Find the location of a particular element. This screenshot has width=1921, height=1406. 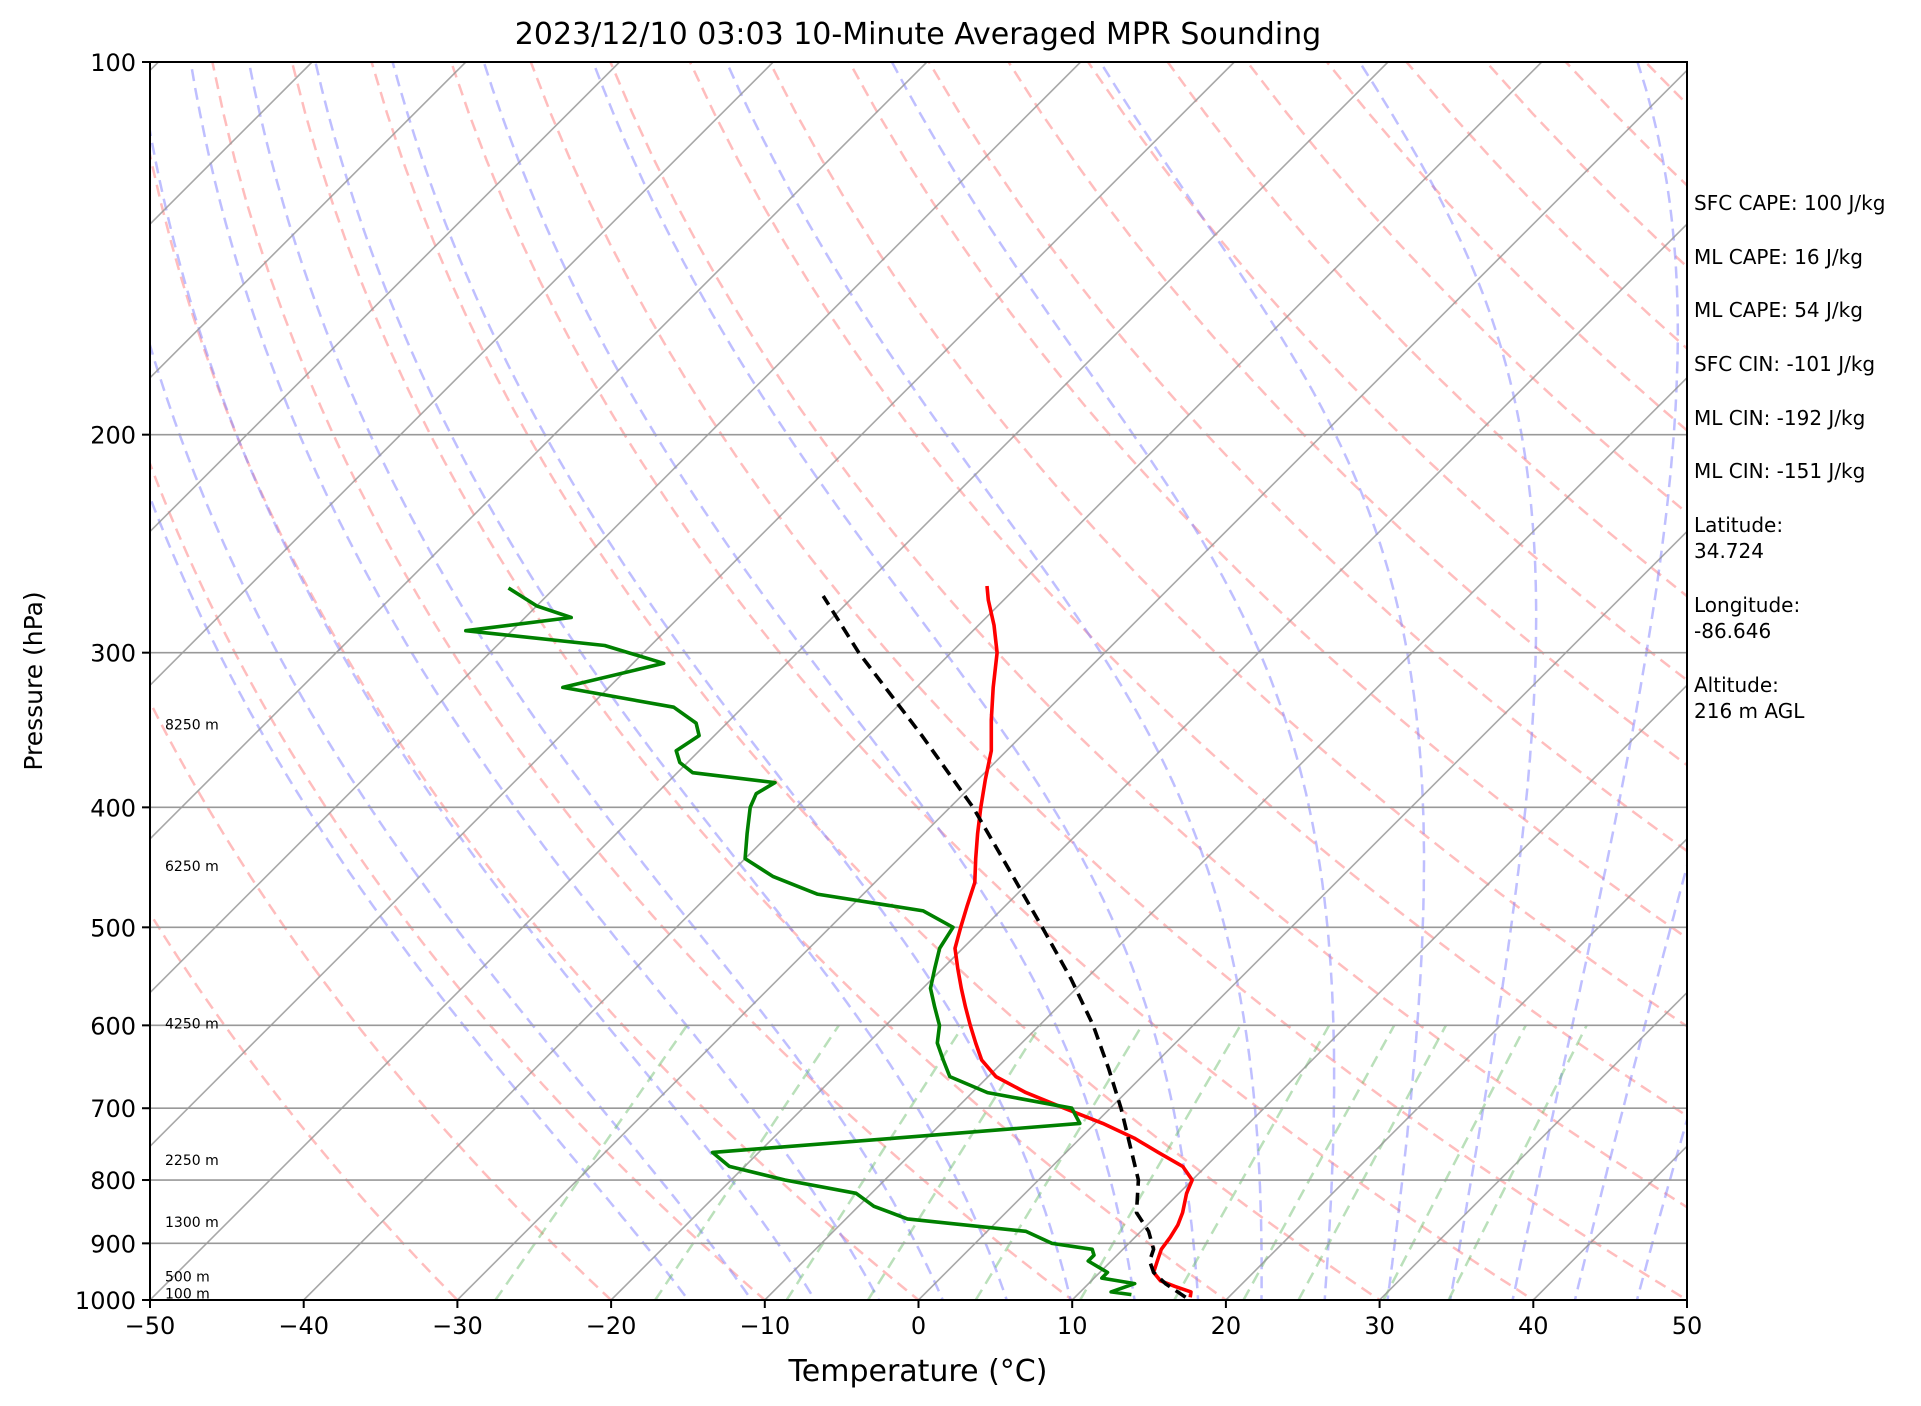

y-tick-label: 800 is located at coordinates (113, 1181).